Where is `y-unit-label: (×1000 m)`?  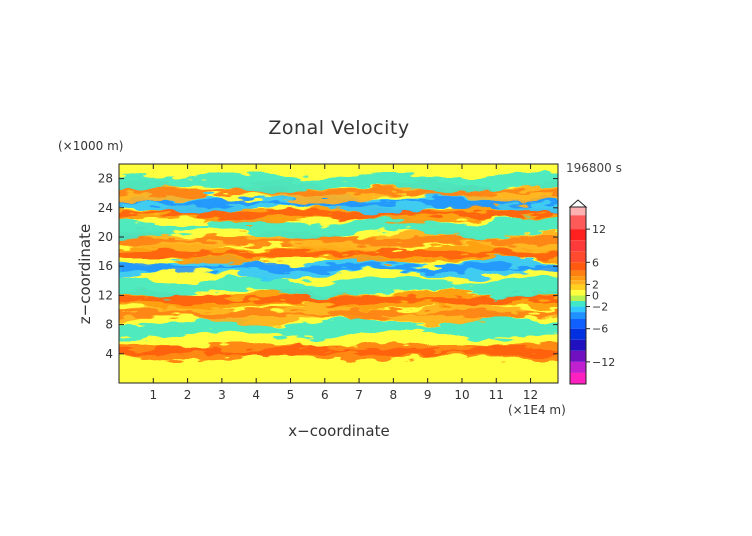
y-unit-label: (×1000 m) is located at coordinates (90, 146).